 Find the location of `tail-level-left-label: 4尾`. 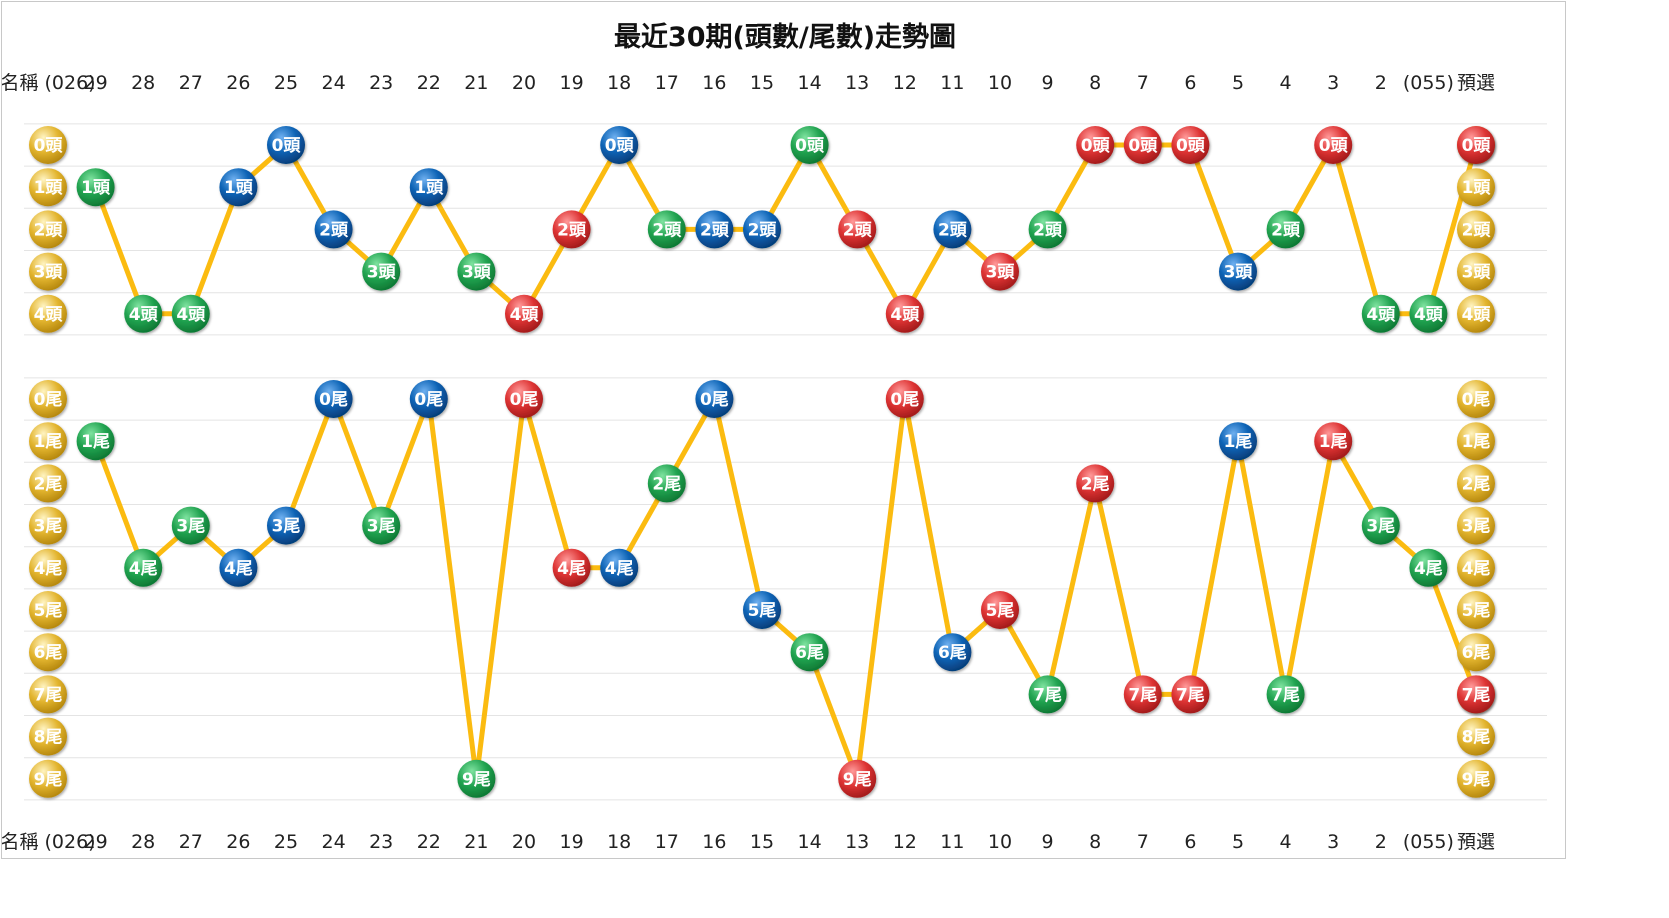

tail-level-left-label: 4尾 is located at coordinates (48, 569).